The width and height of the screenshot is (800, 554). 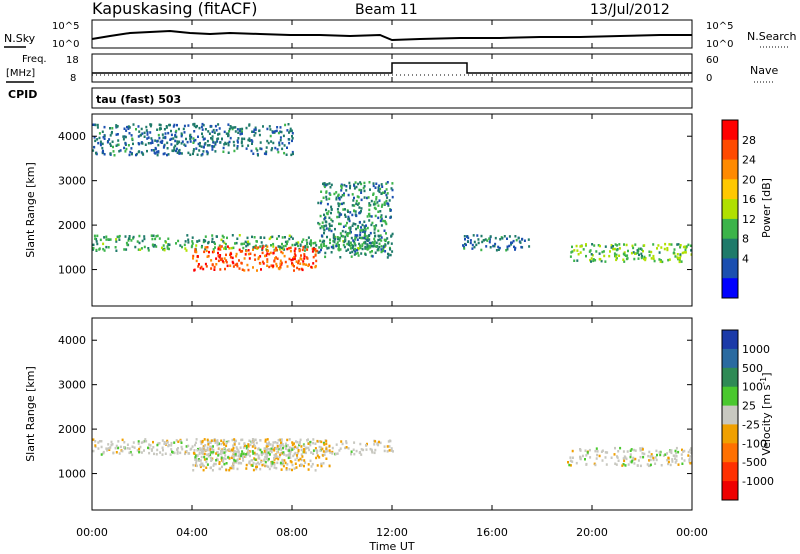 What do you see at coordinates (749, 406) in the screenshot?
I see `colorbar-tick-label: 25` at bounding box center [749, 406].